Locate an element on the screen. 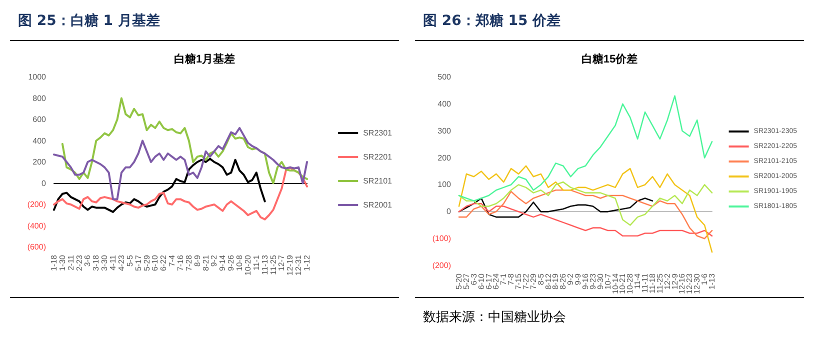  x-tick-label: 3-30 is located at coordinates (105, 263).